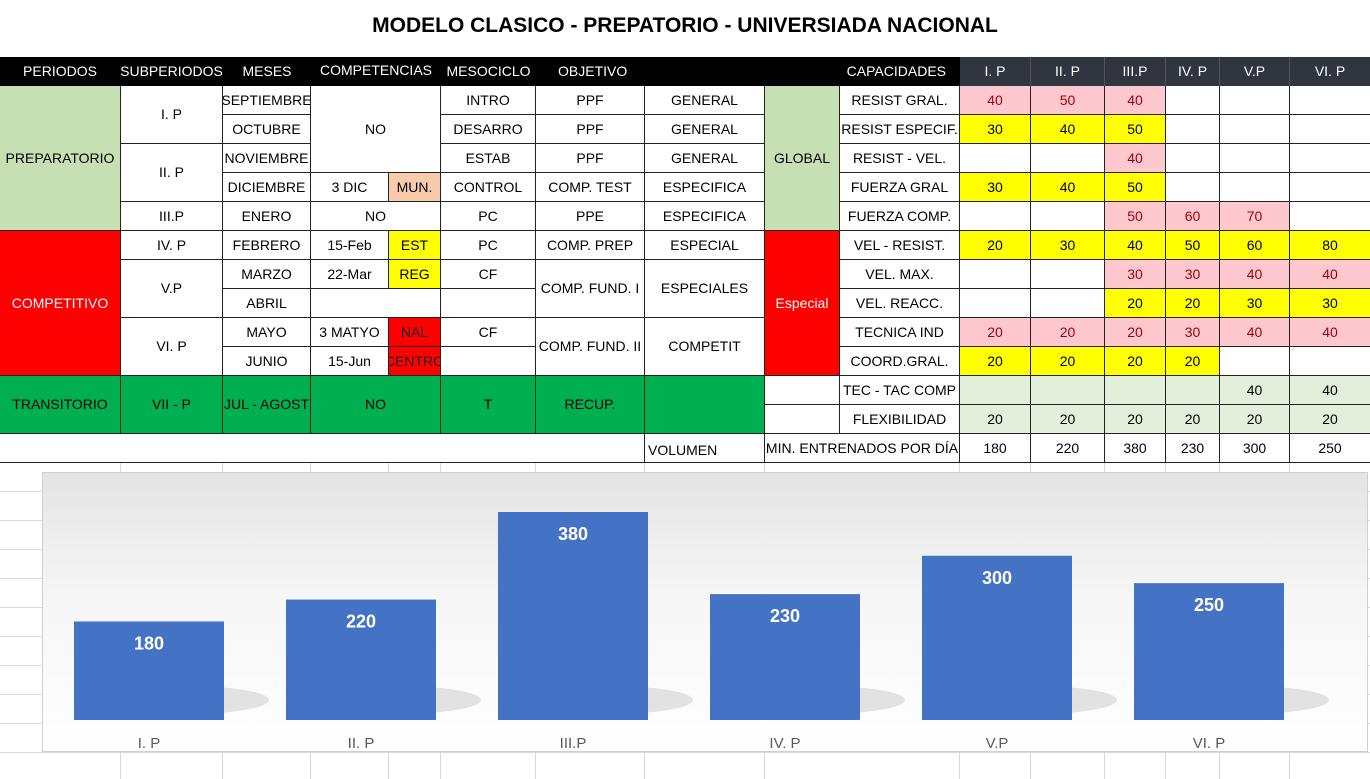 The image size is (1370, 779). Describe the element at coordinates (350, 361) in the screenshot. I see `competencia-date: 15-Jun` at that location.